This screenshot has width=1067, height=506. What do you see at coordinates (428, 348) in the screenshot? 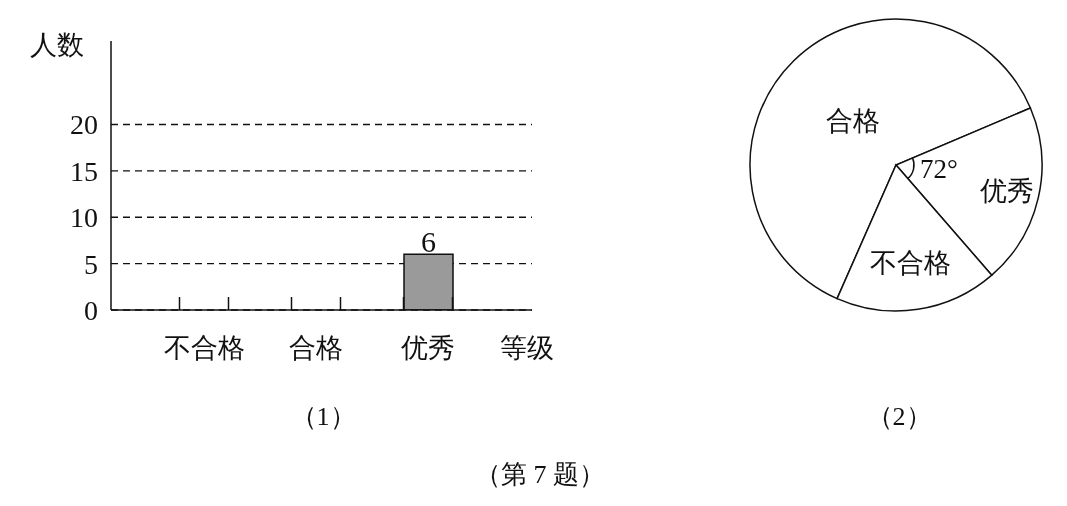
I see `x-tick-label: 优秀` at bounding box center [428, 348].